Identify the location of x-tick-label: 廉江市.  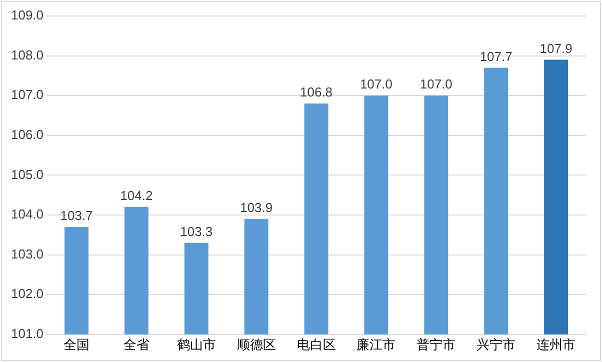
(376, 344).